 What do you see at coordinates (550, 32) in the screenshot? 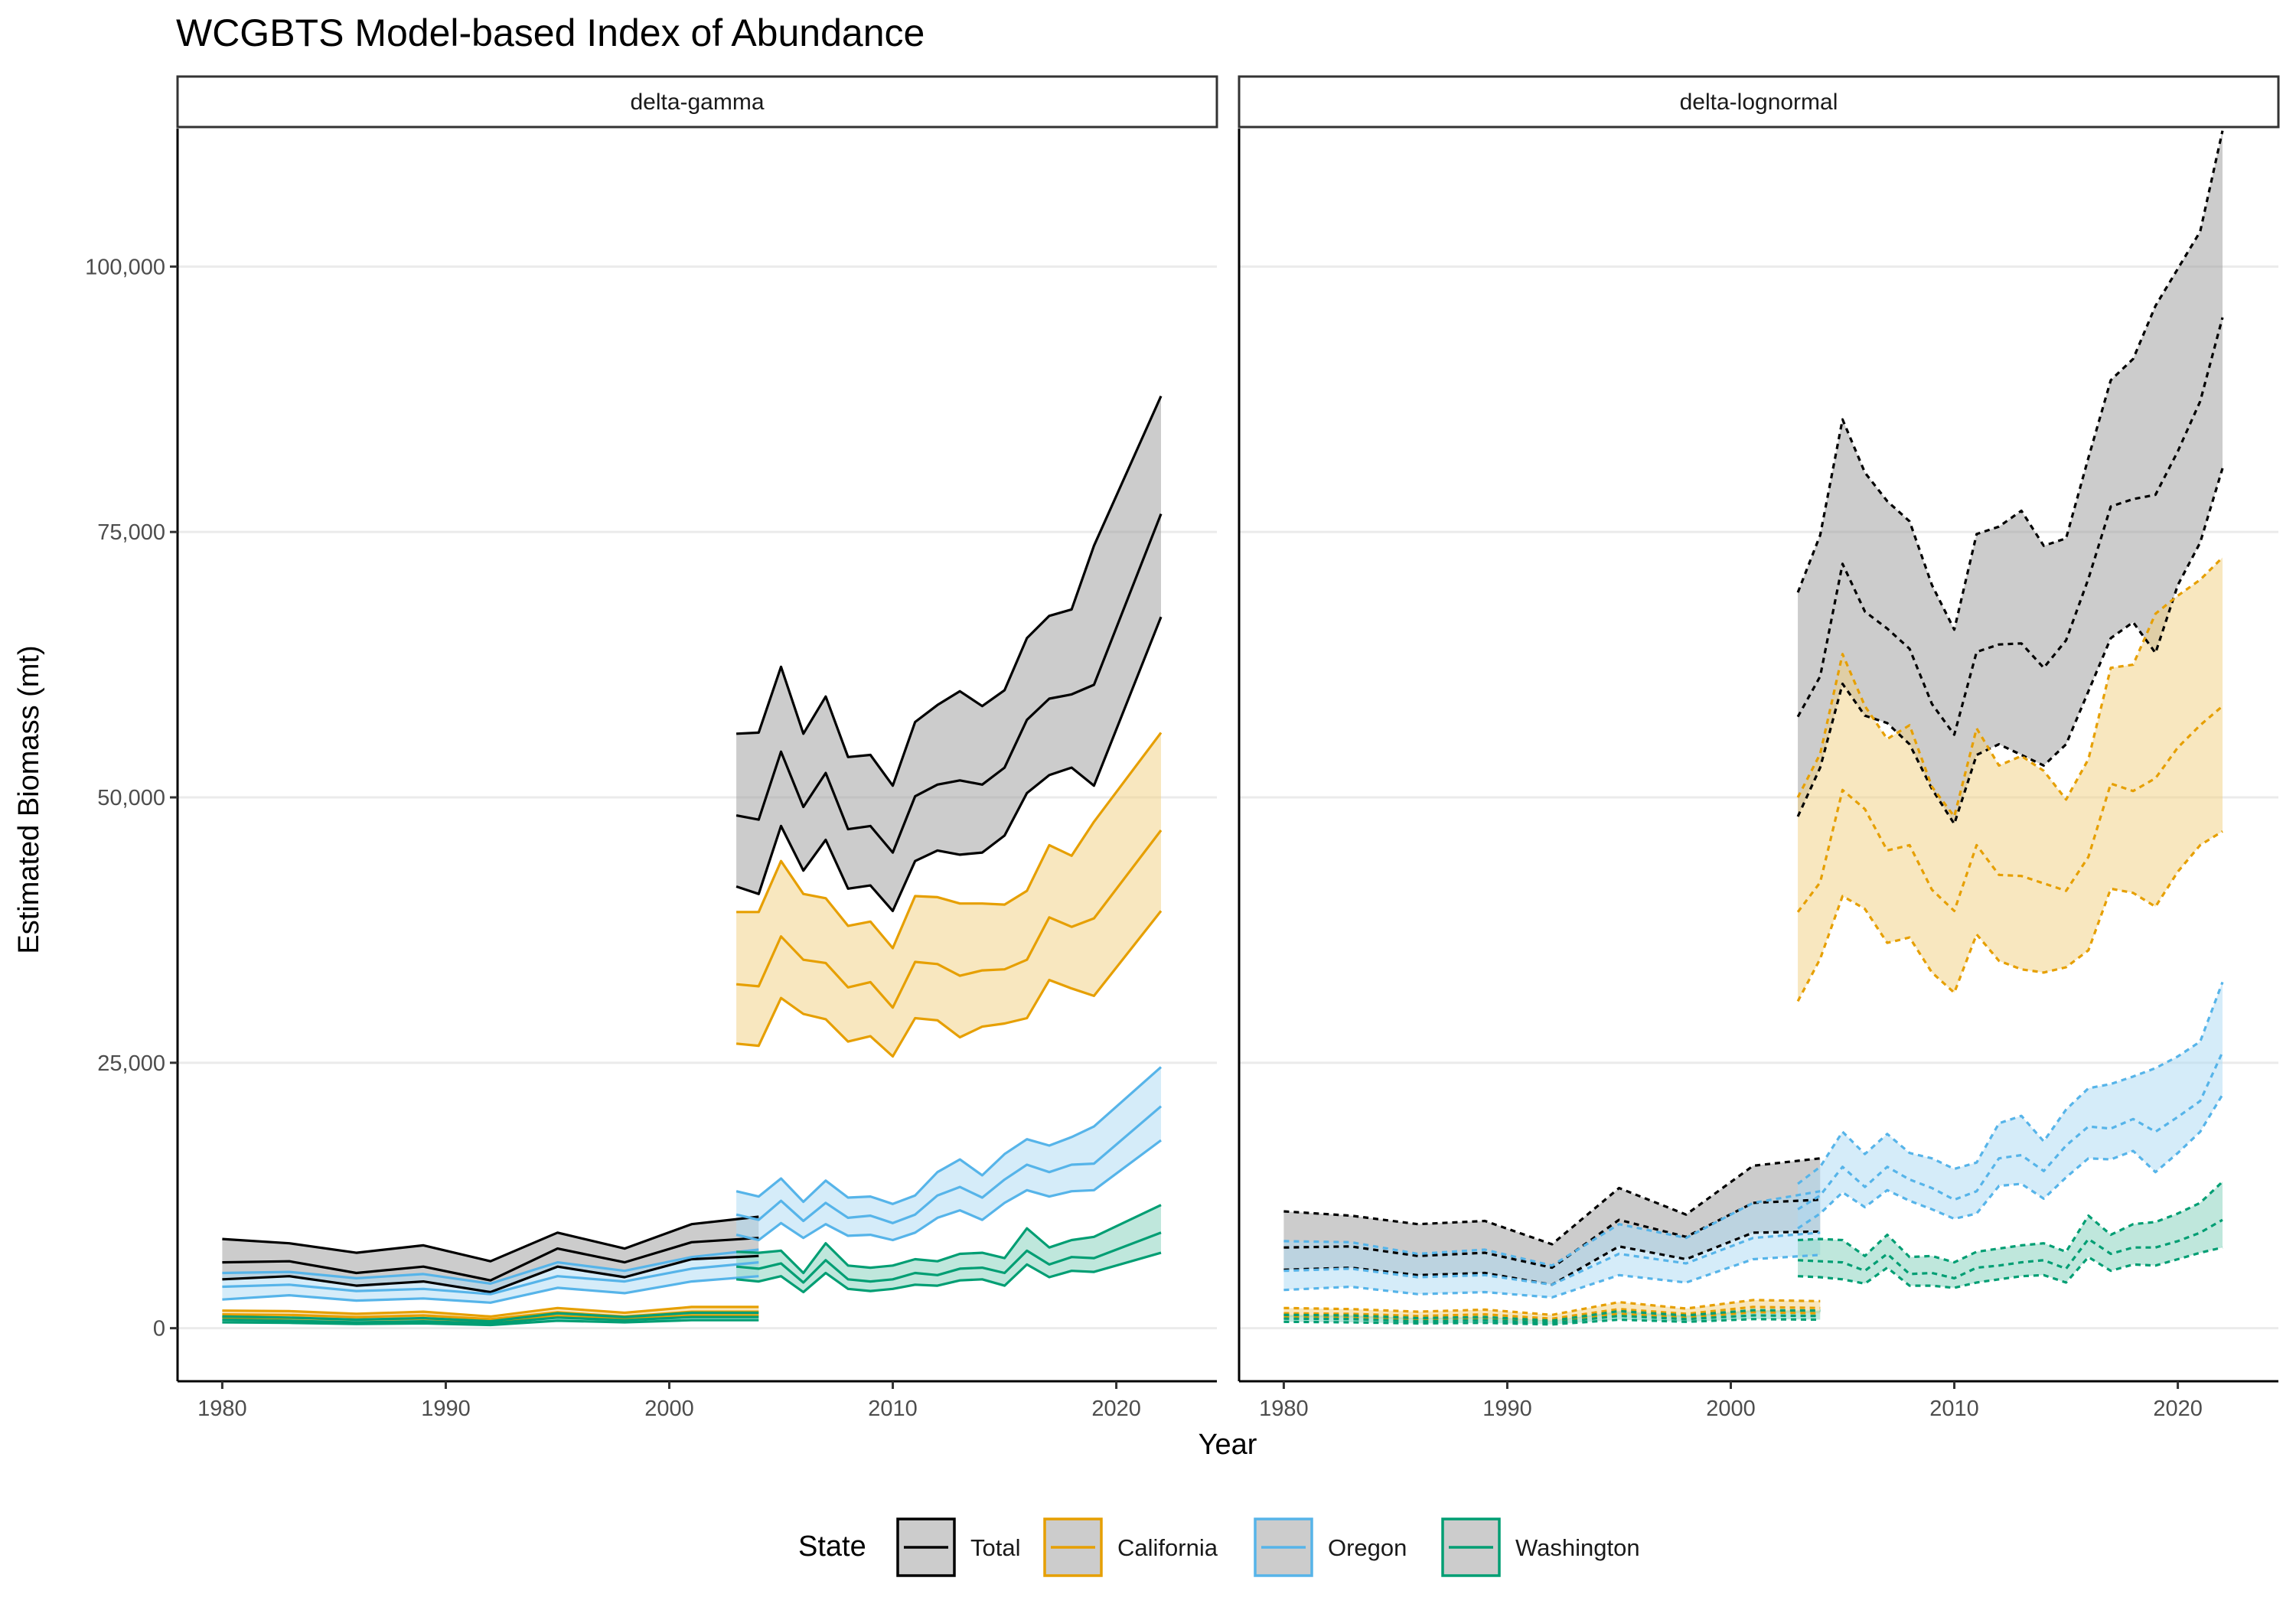
I see `chart-title: WCGBTS Model-based Index of Abundance` at bounding box center [550, 32].